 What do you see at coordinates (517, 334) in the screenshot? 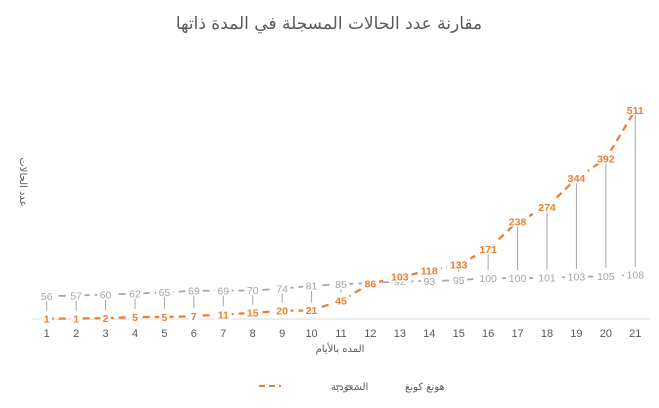
I see `x-tick-label: 17` at bounding box center [517, 334].